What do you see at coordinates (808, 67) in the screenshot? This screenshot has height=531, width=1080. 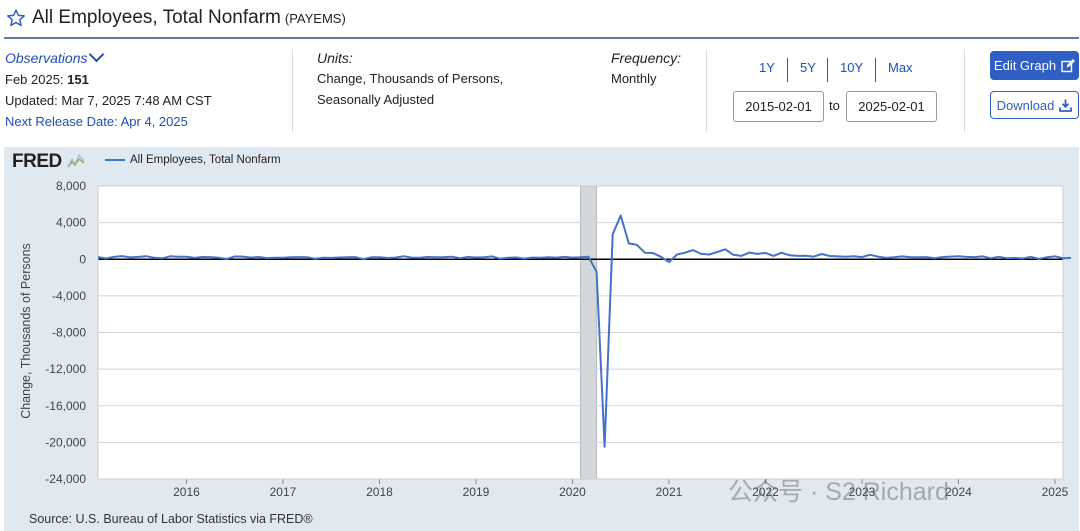 I see `range-5y-button: 5Y` at bounding box center [808, 67].